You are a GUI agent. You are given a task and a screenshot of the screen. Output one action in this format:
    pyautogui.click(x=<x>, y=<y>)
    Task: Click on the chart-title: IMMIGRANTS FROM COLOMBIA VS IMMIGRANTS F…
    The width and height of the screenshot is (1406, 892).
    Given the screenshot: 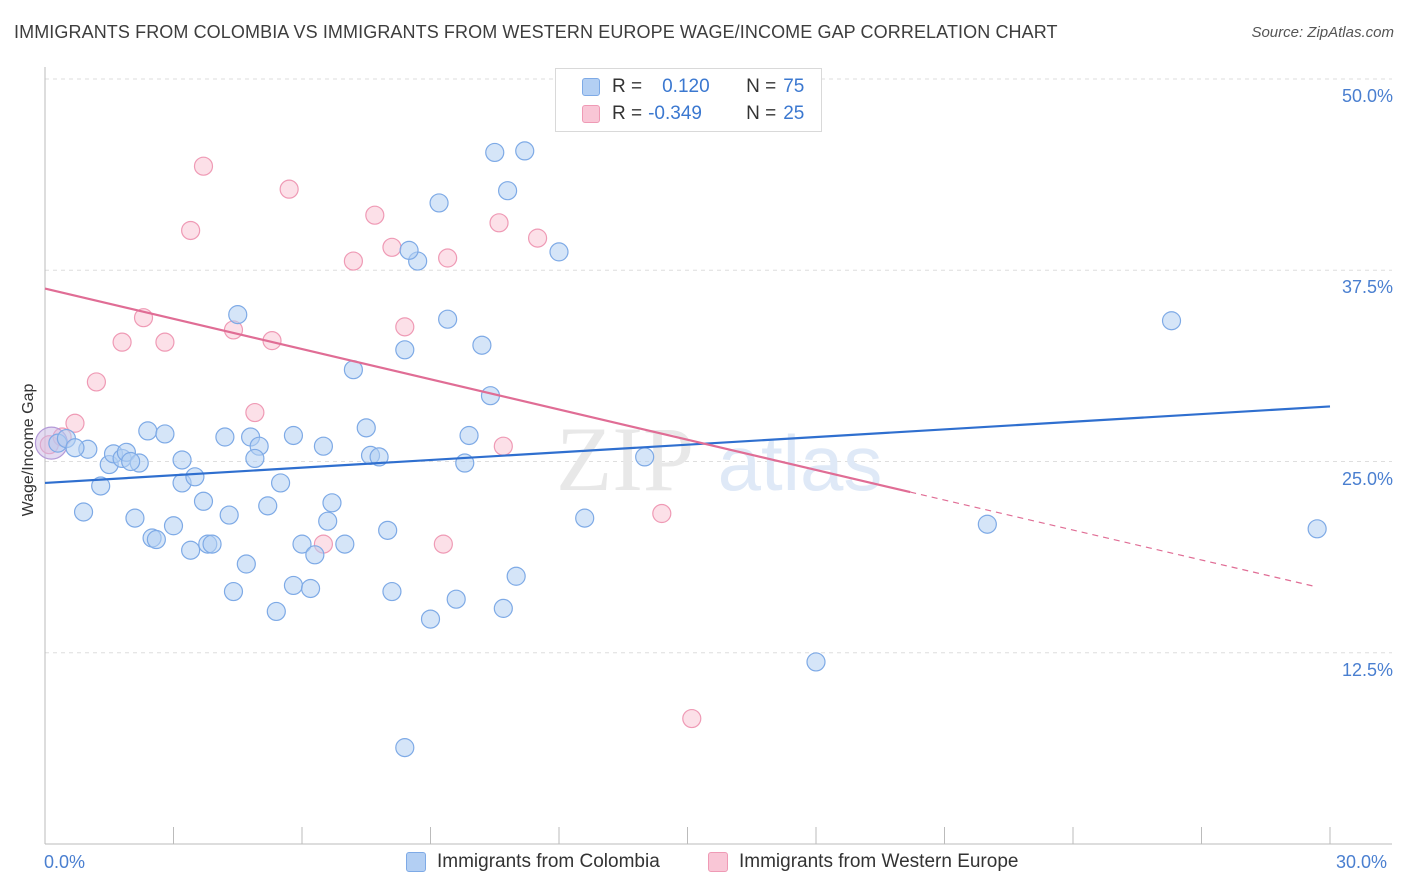 What is the action you would take?
    pyautogui.click(x=536, y=32)
    